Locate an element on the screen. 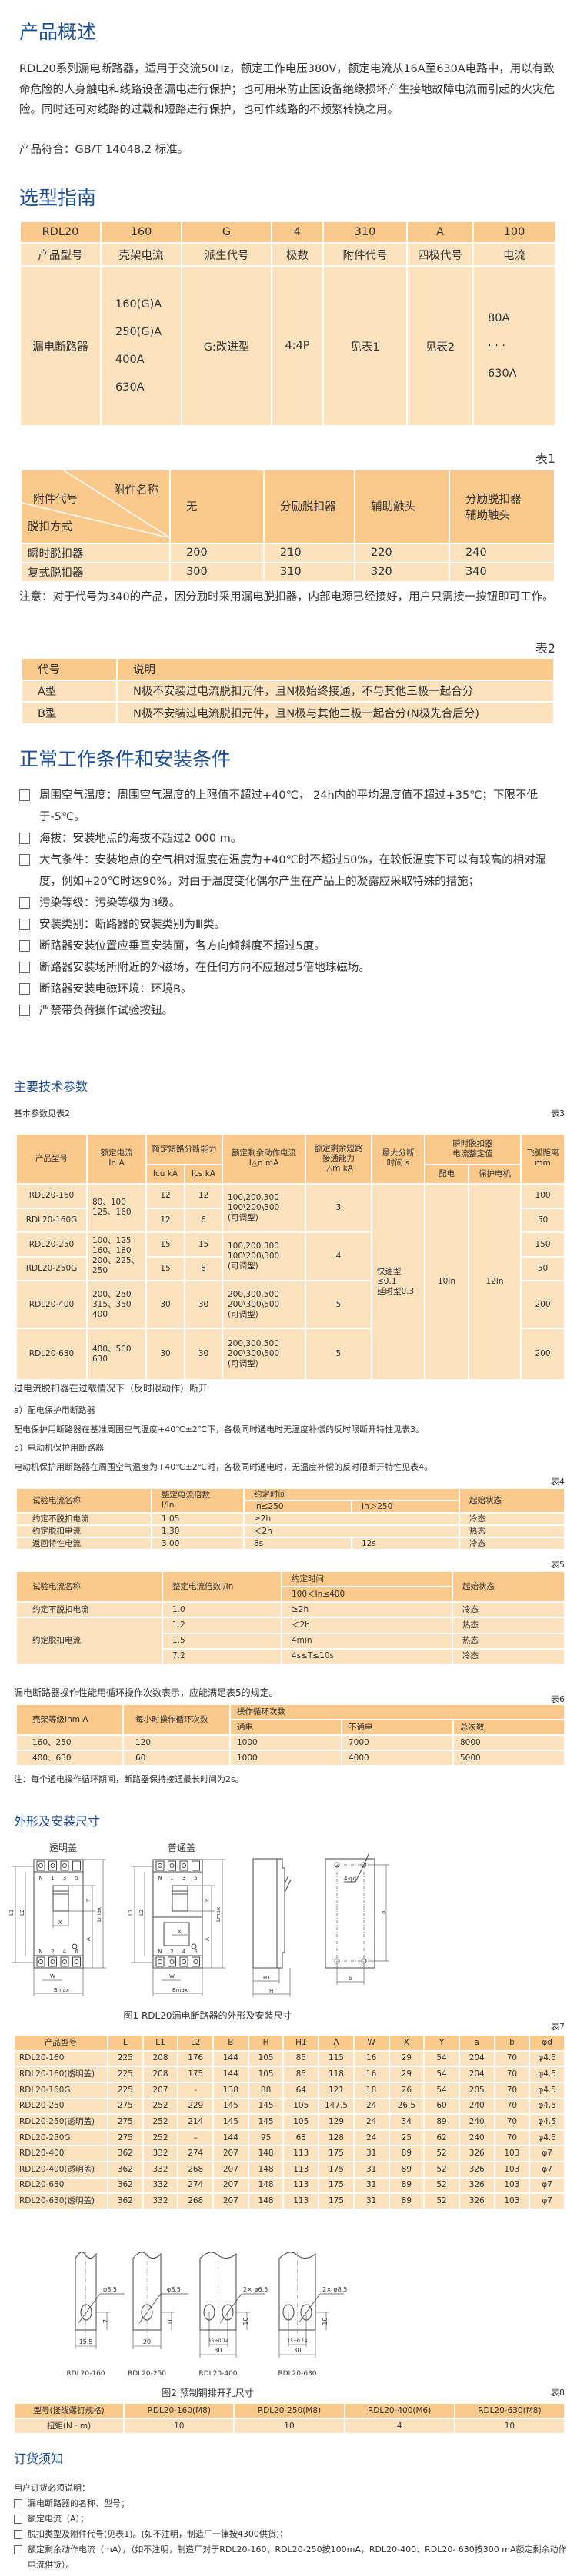 This screenshot has width=577, height=2576. table-cell: ＜2h is located at coordinates (367, 1626).